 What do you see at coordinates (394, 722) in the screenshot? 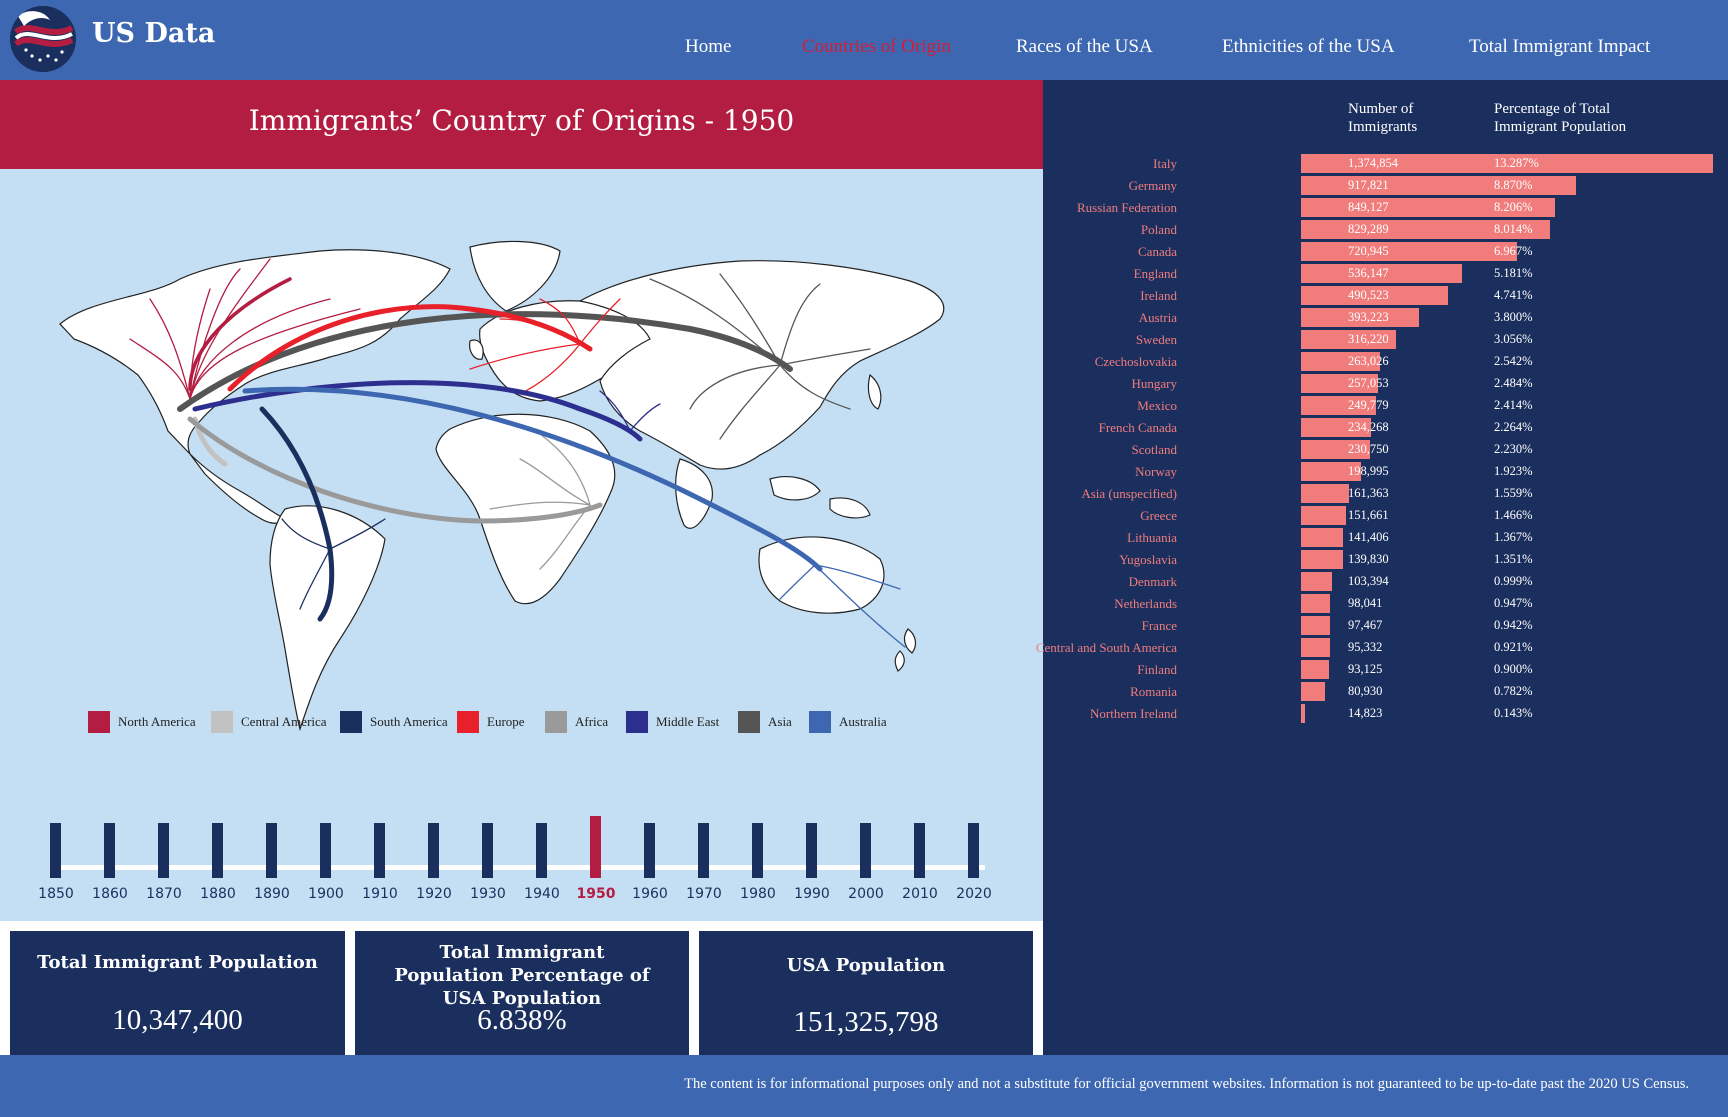
I see `legend-south-america: South America` at bounding box center [394, 722].